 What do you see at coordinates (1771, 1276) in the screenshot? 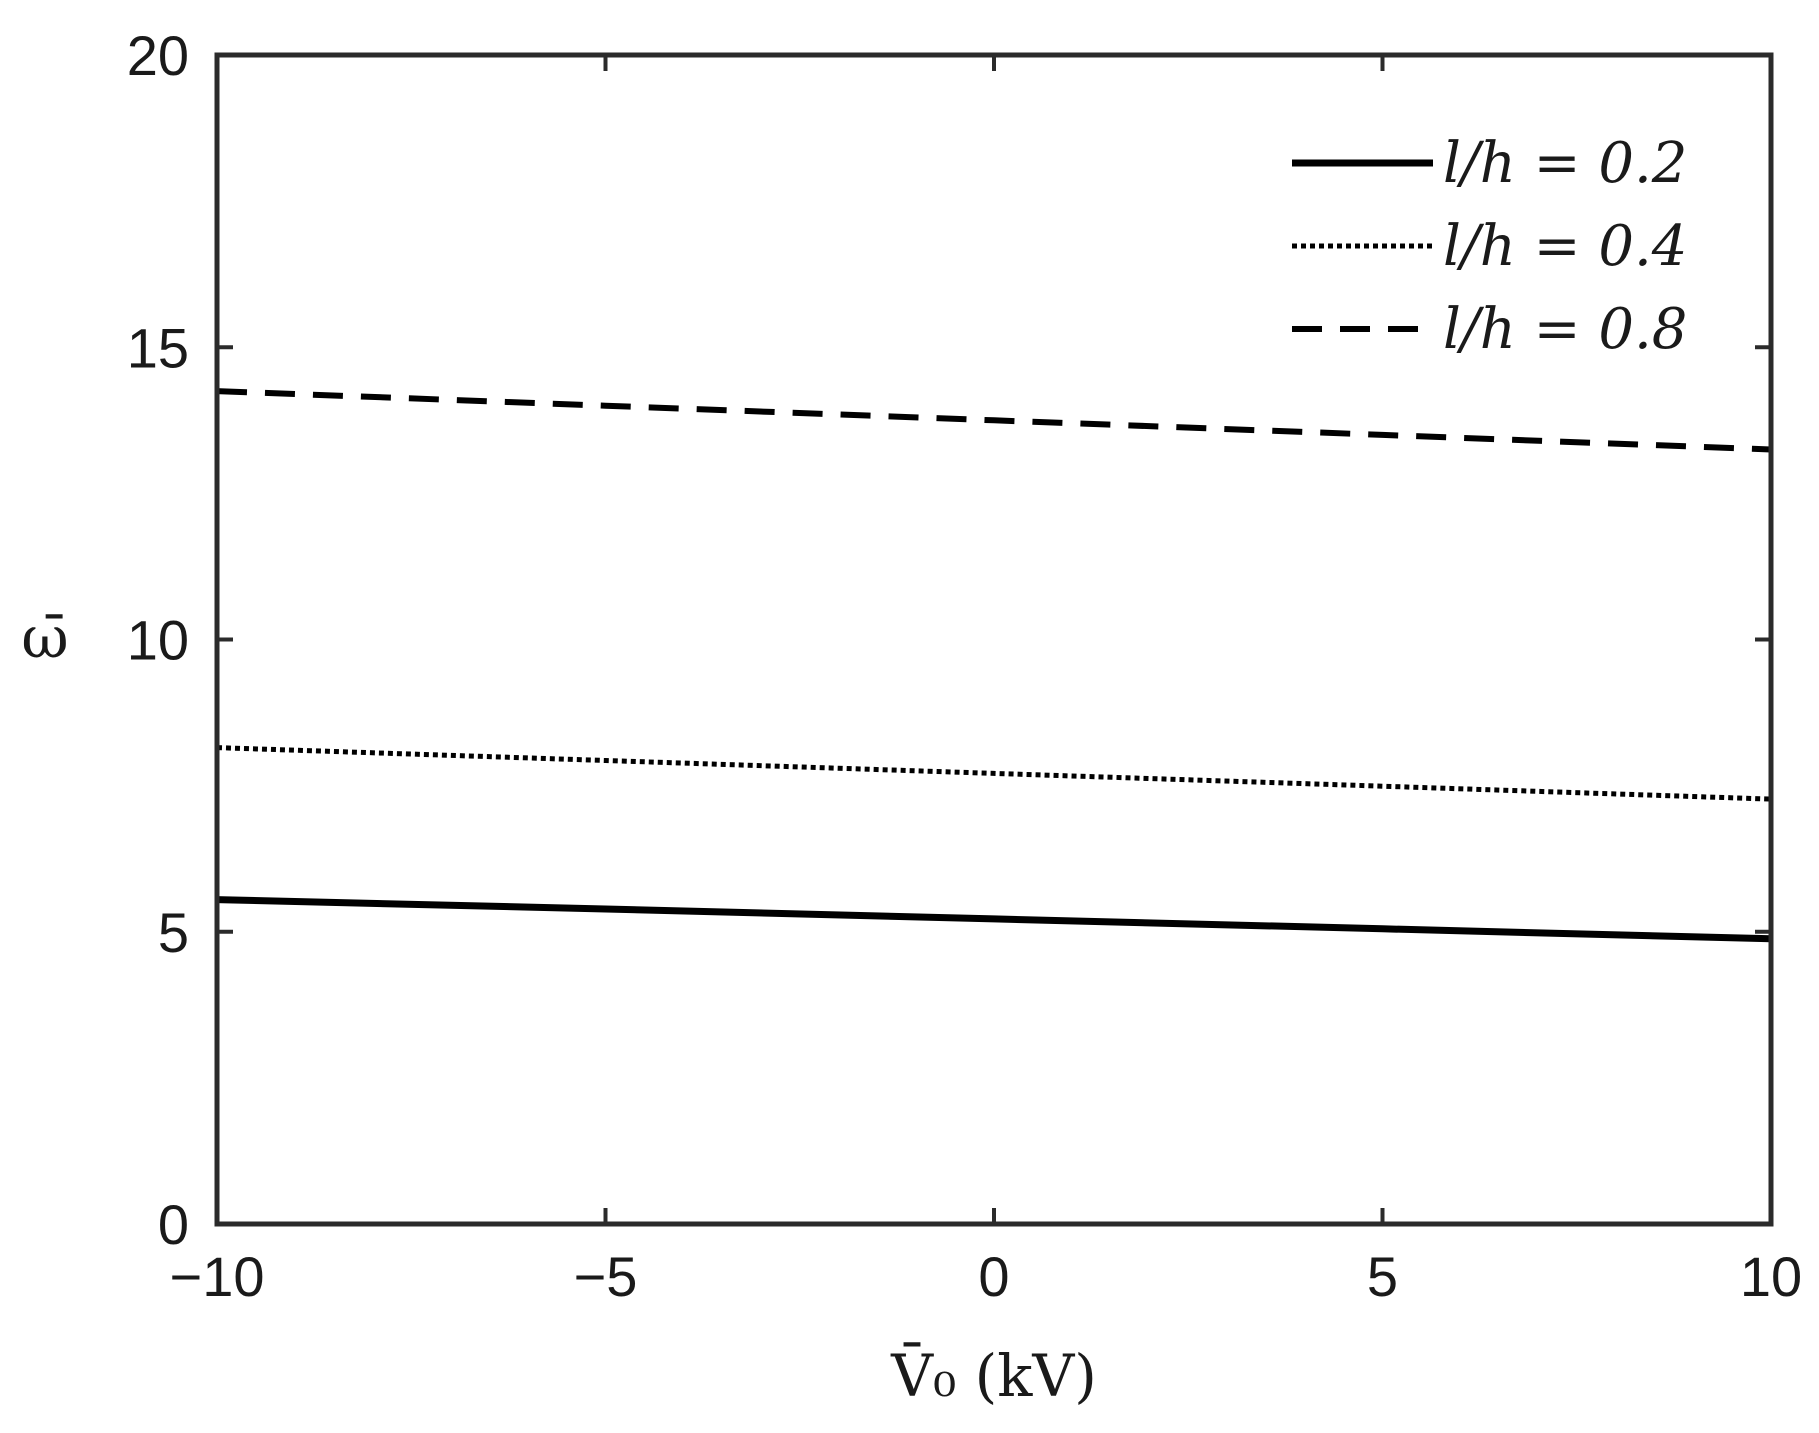
I see `x-tick-label: 10` at bounding box center [1771, 1276].